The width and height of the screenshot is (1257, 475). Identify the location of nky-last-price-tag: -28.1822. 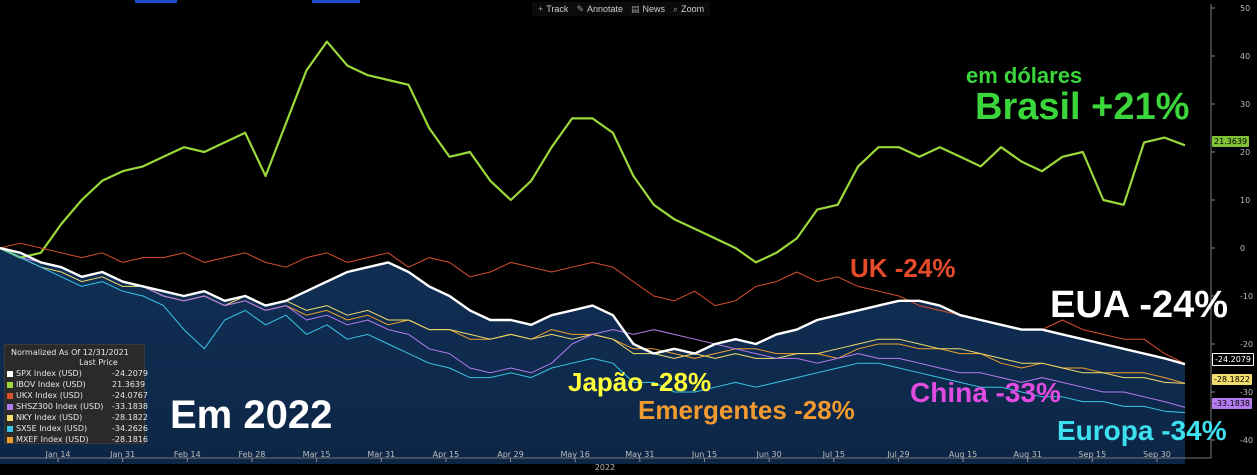
(1232, 379).